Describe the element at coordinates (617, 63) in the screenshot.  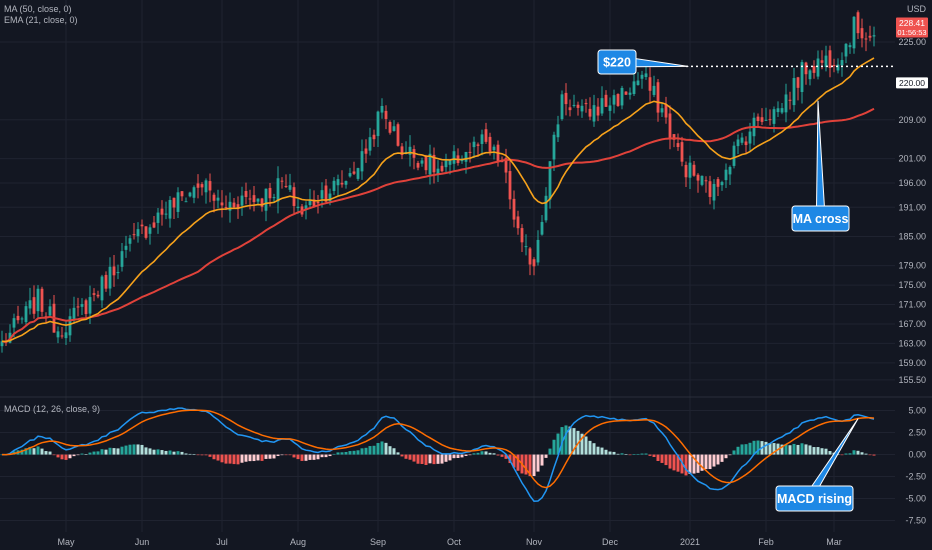
I see `callout-220-label: $220` at that location.